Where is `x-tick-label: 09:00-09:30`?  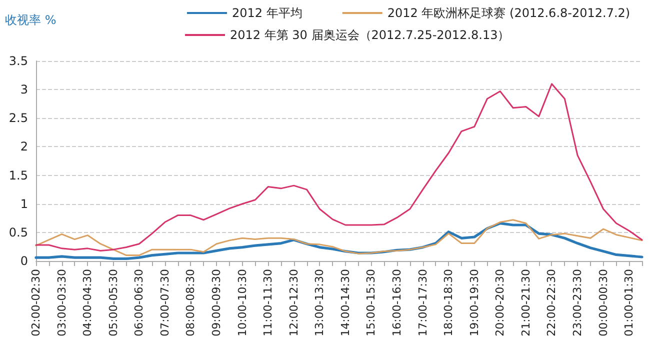 x-tick-label: 09:00-09:30 is located at coordinates (217, 302).